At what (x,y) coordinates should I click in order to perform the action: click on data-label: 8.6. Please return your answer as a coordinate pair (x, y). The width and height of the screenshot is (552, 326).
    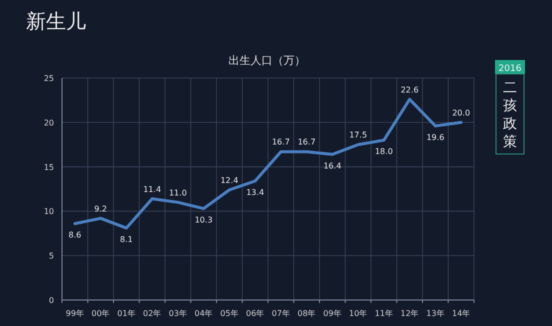
    Looking at the image, I should click on (75, 235).